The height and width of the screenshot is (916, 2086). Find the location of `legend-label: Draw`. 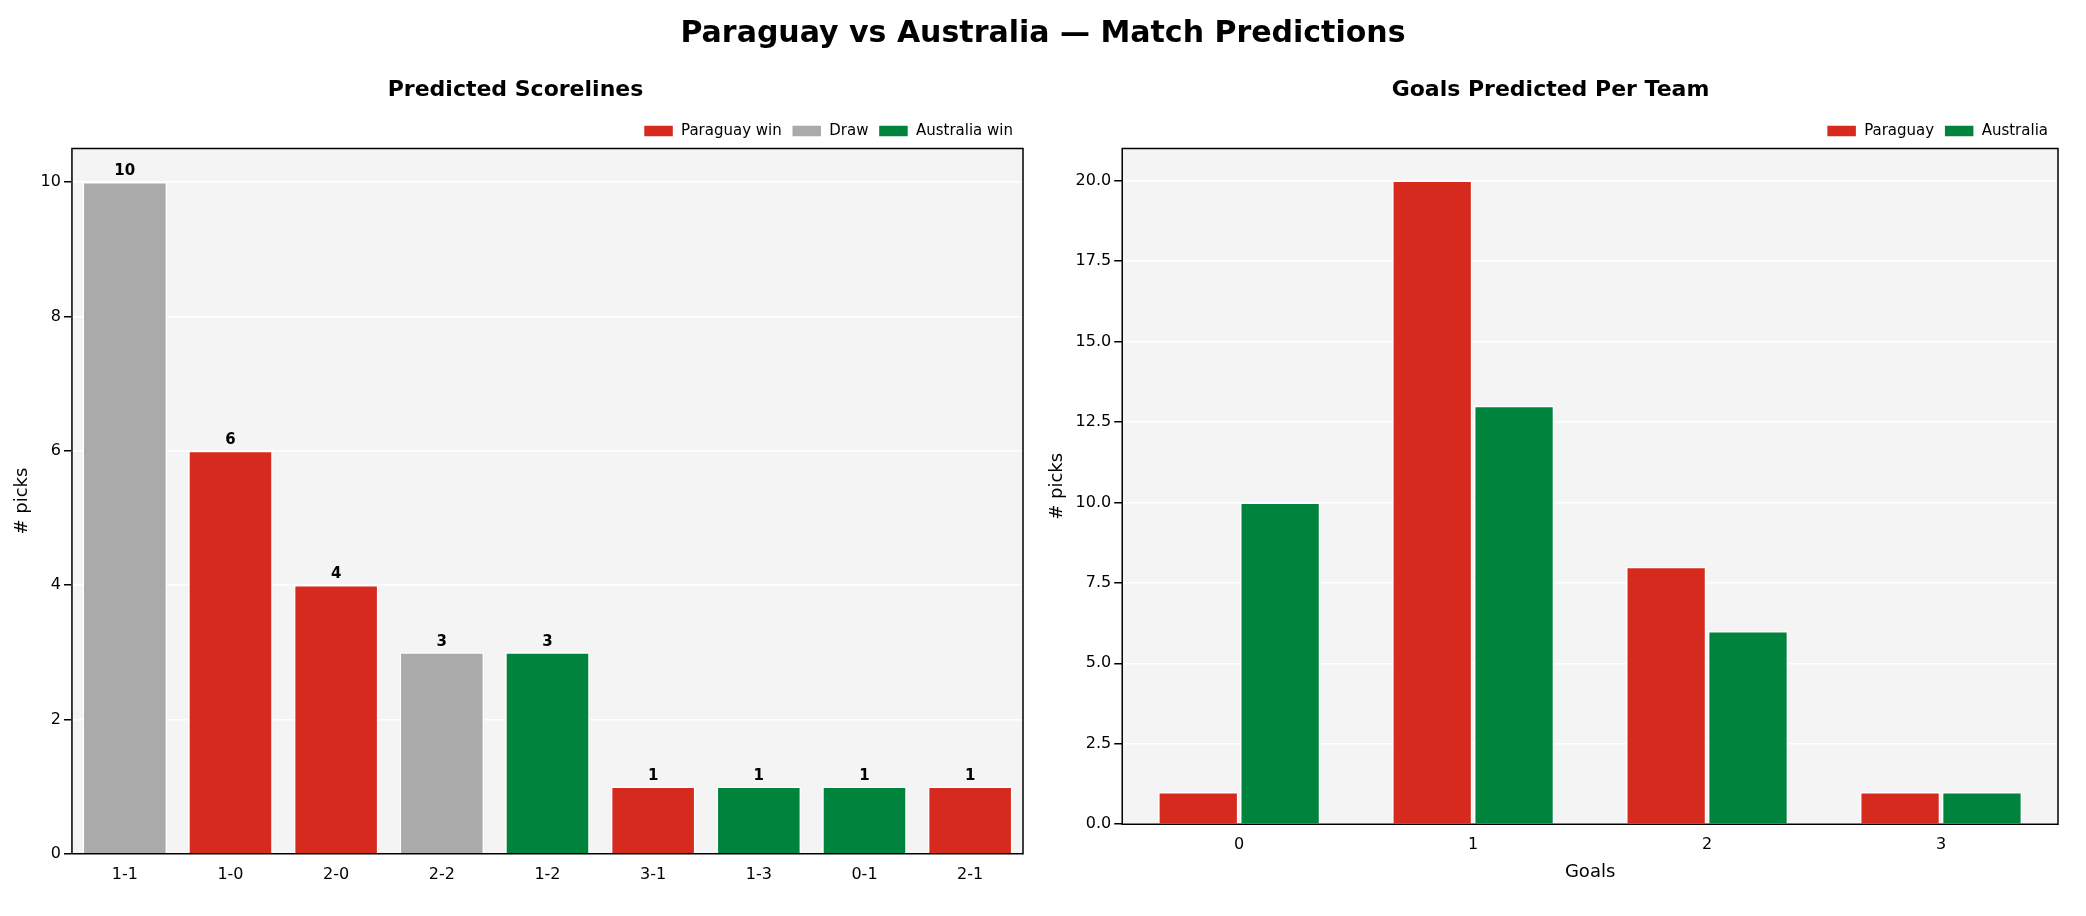

legend-label: Draw is located at coordinates (849, 129).